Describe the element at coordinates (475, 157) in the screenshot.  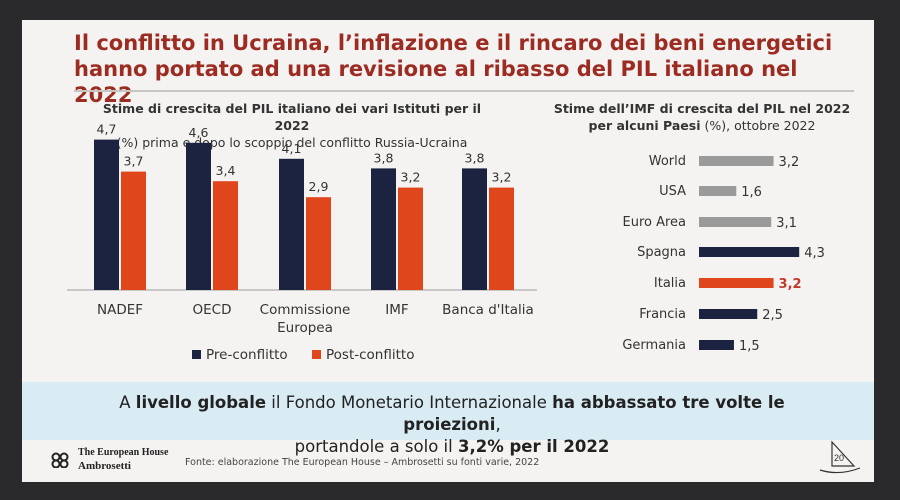
I see `data-label-pre-4: 3,8` at that location.